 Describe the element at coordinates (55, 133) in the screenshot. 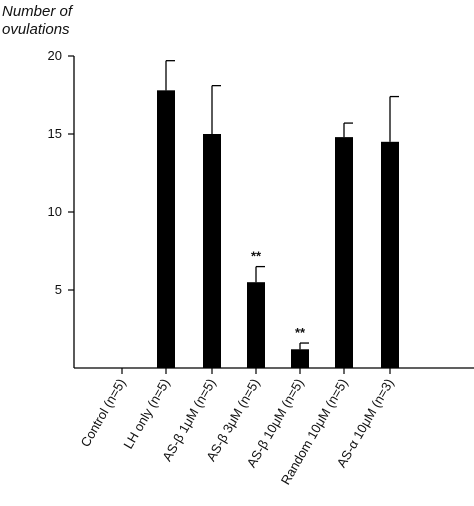

I see `y-tick-label: 15` at that location.